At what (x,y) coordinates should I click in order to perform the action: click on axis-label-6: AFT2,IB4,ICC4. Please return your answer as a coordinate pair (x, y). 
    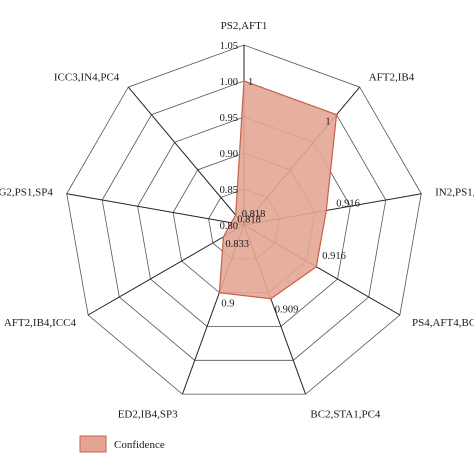
    Looking at the image, I should click on (40, 323).